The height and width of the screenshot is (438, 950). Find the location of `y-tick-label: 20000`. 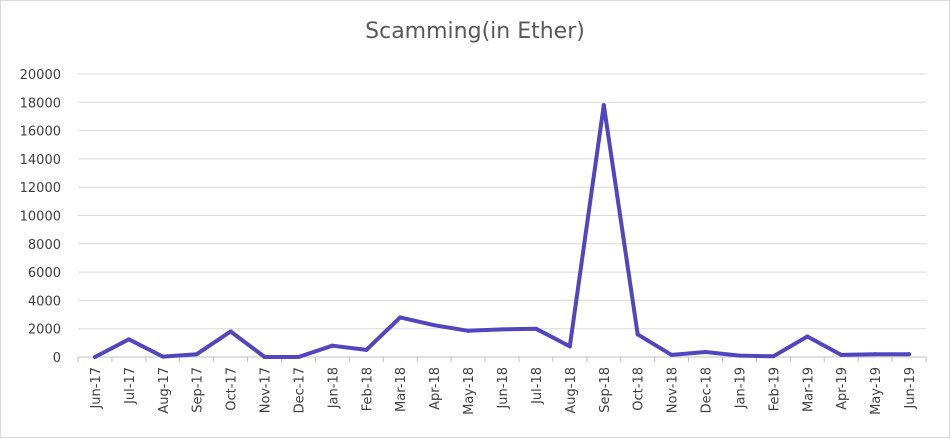

y-tick-label: 20000 is located at coordinates (40, 75).